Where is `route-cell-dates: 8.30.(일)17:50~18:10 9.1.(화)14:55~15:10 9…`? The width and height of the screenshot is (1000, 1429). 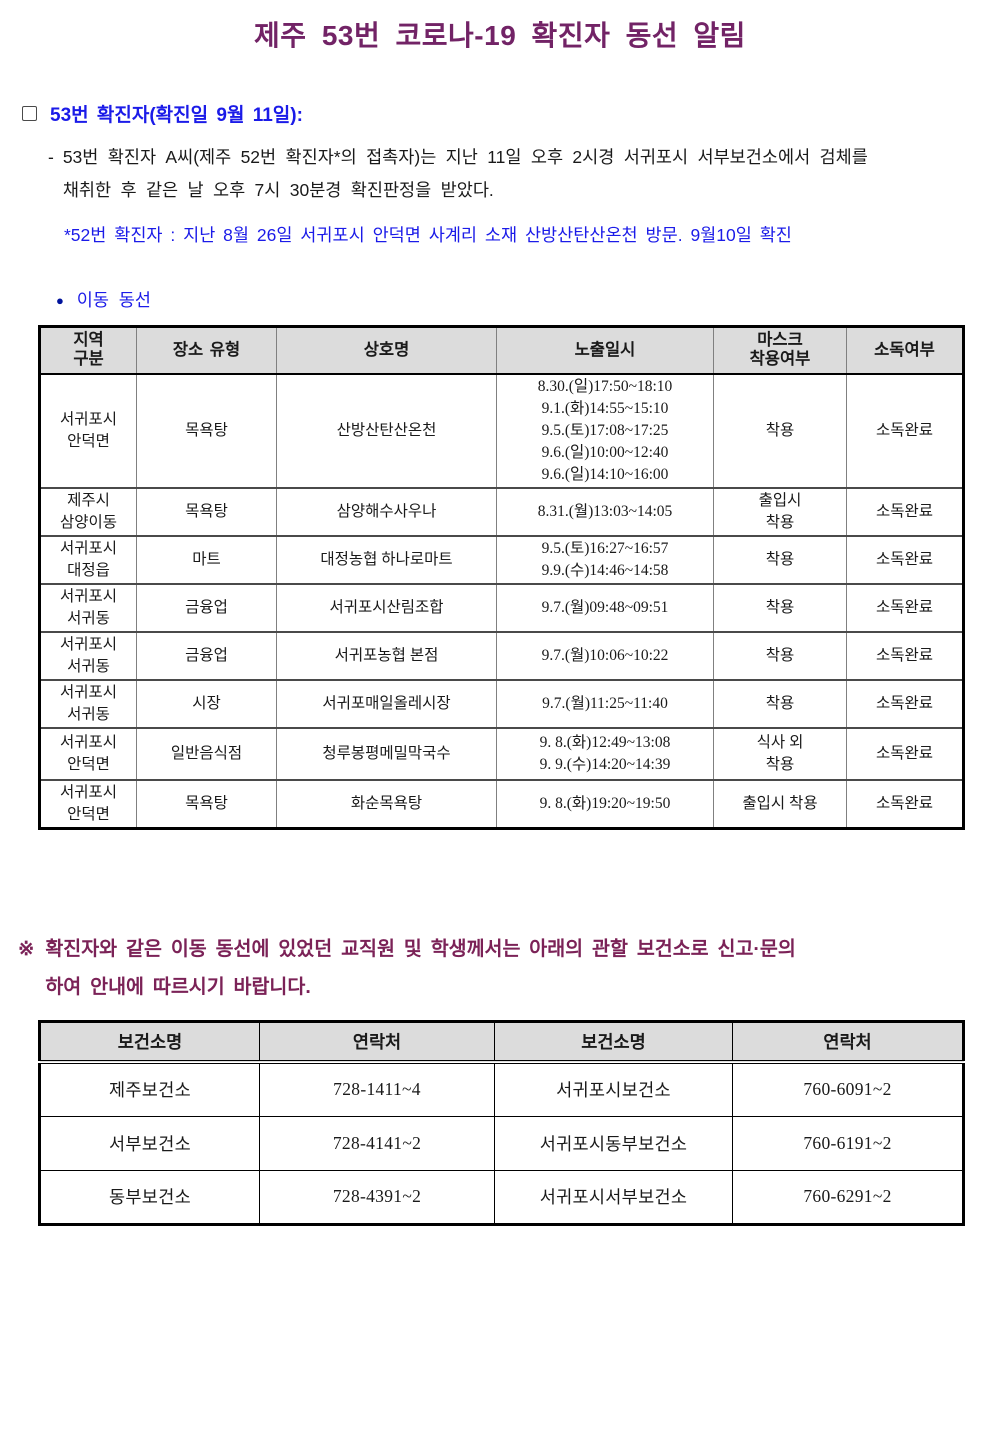
route-cell-dates: 8.30.(일)17:50~18:10 9.1.(화)14:55~15:10 9… is located at coordinates (605, 430).